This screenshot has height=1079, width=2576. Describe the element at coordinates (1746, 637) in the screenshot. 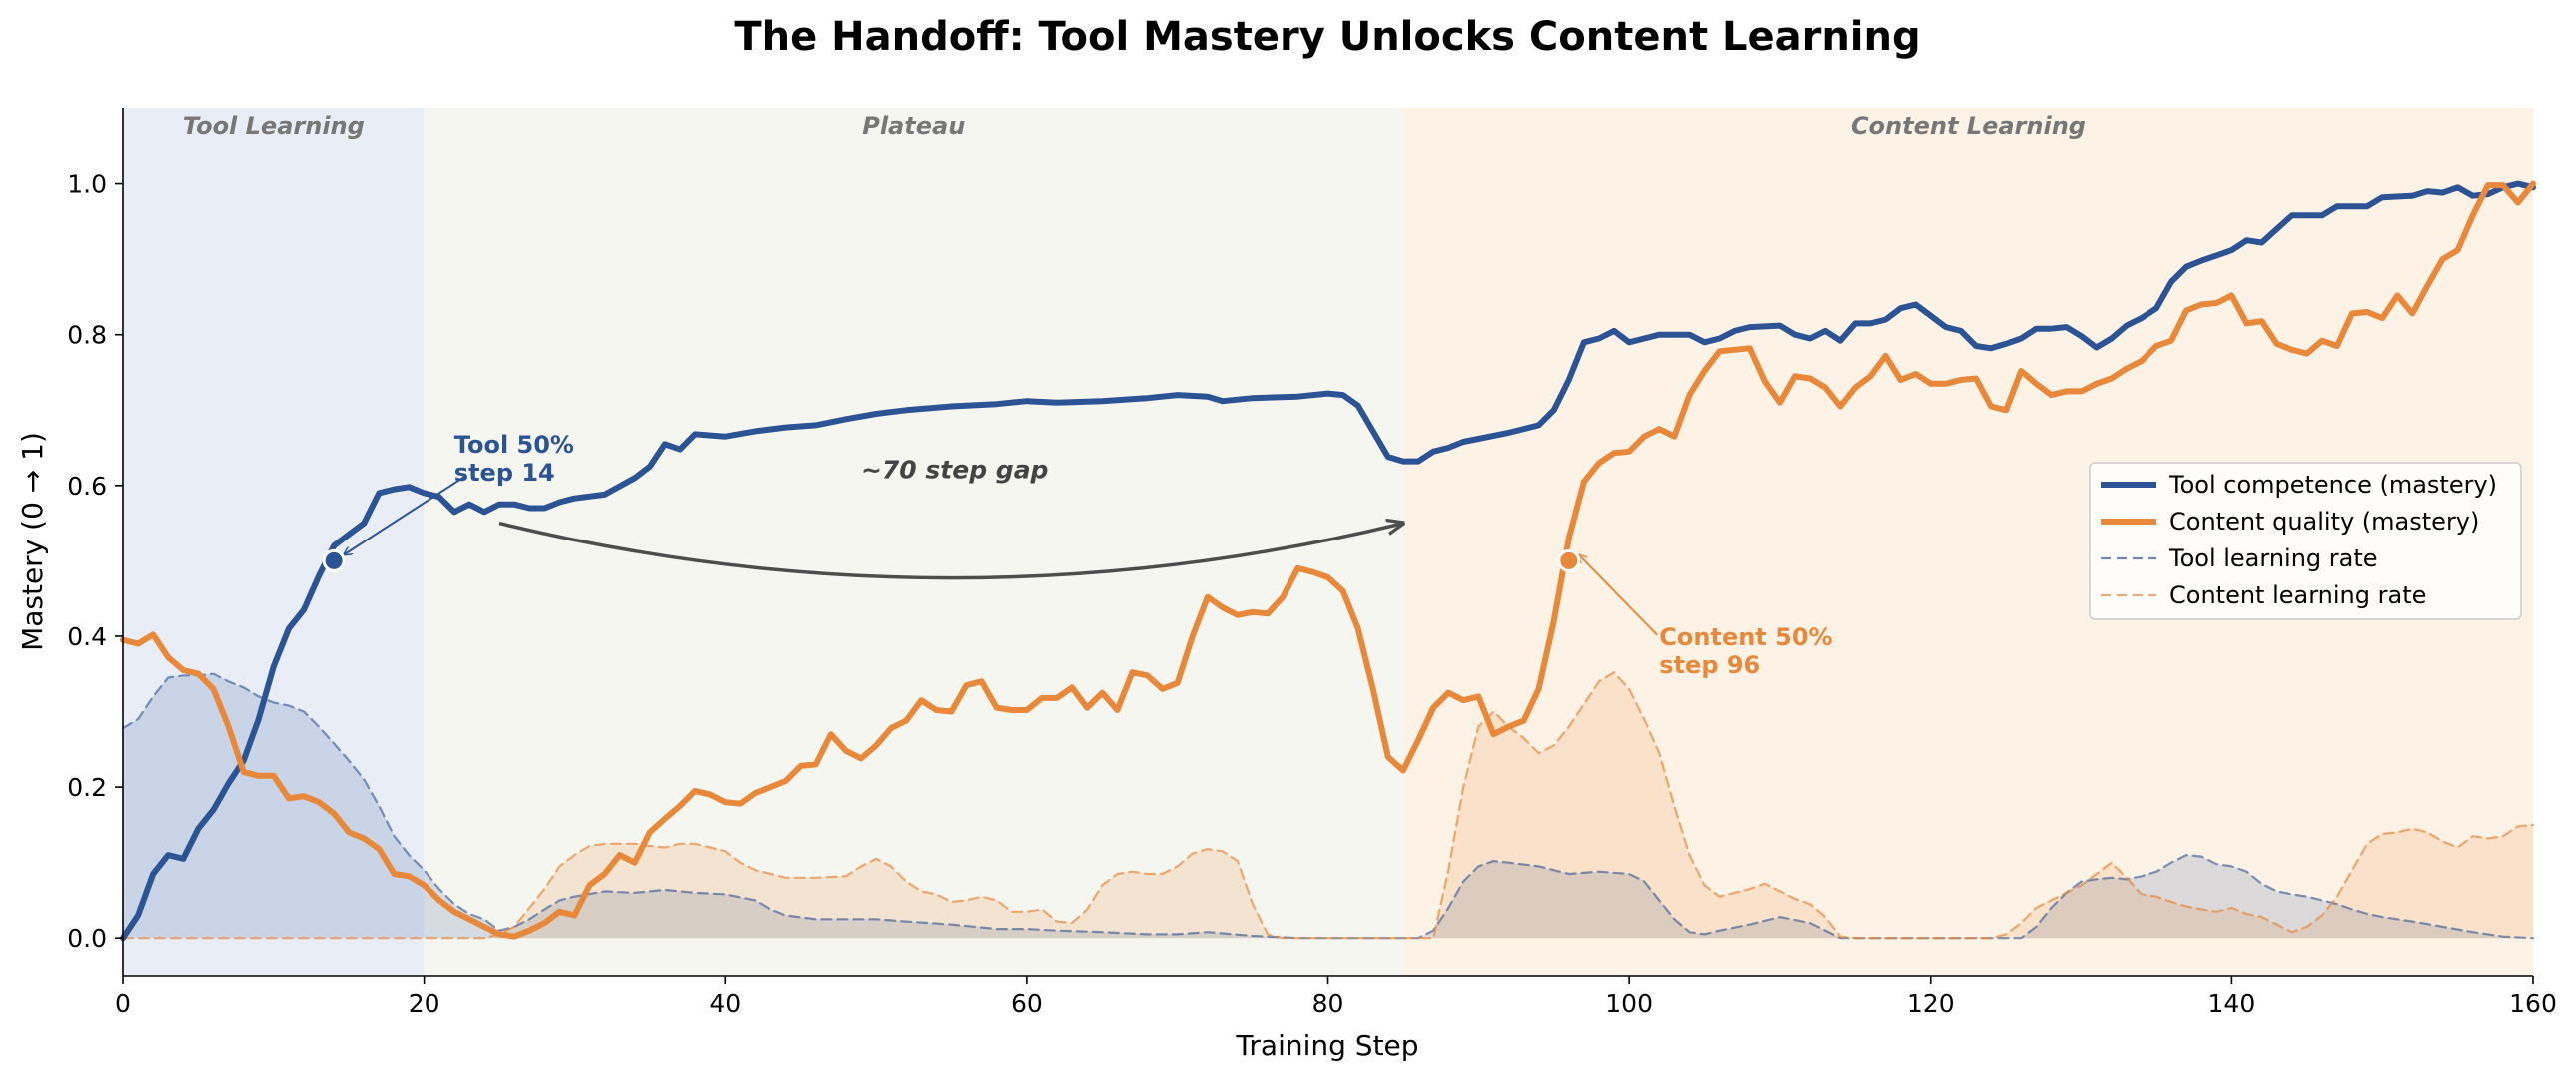

I see `content-annotation-label: Content 50%` at that location.